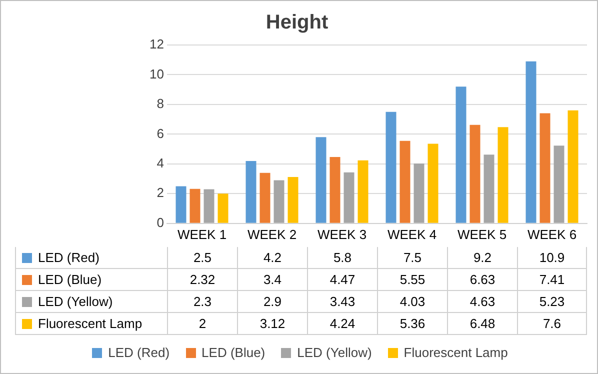 The width and height of the screenshot is (598, 374). Describe the element at coordinates (91, 324) in the screenshot. I see `legend-label: Fluorescent Lamp` at that location.